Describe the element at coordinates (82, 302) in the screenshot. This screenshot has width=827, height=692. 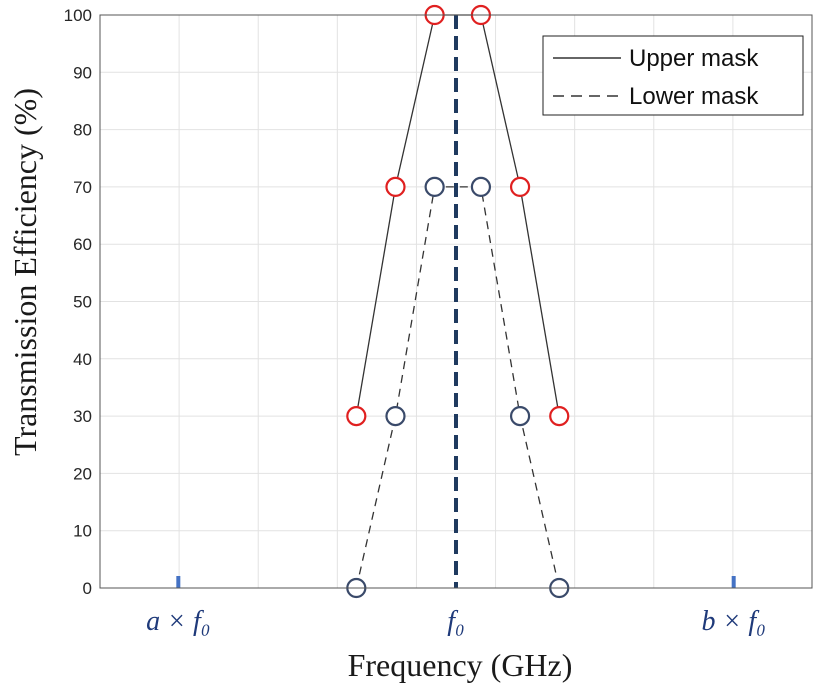
I see `y-tick-label: 50` at that location.